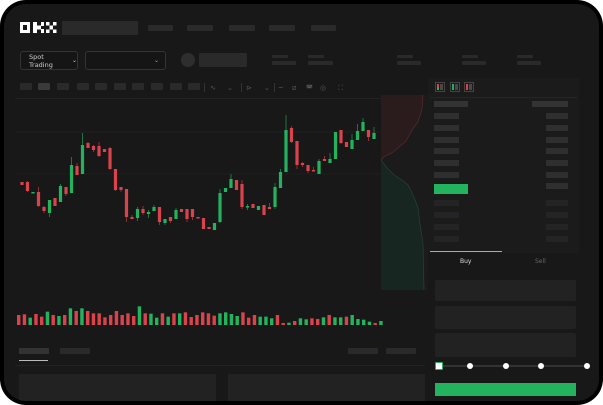 This screenshot has width=603, height=405. Describe the element at coordinates (440, 87) in the screenshot. I see `orderbook-both-icon` at that location.